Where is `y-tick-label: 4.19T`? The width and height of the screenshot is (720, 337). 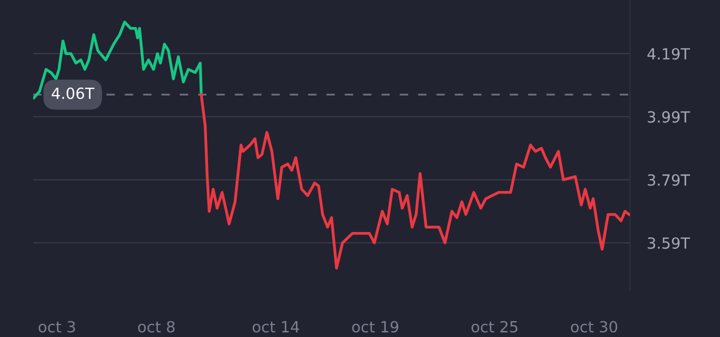
y-tick-label: 4.19T is located at coordinates (668, 54).